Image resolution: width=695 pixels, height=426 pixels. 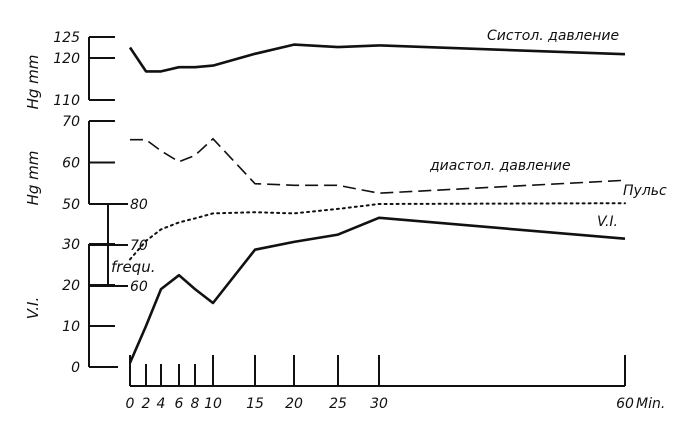 I want to click on vi-tick-label: 0, so click(x=75, y=368).